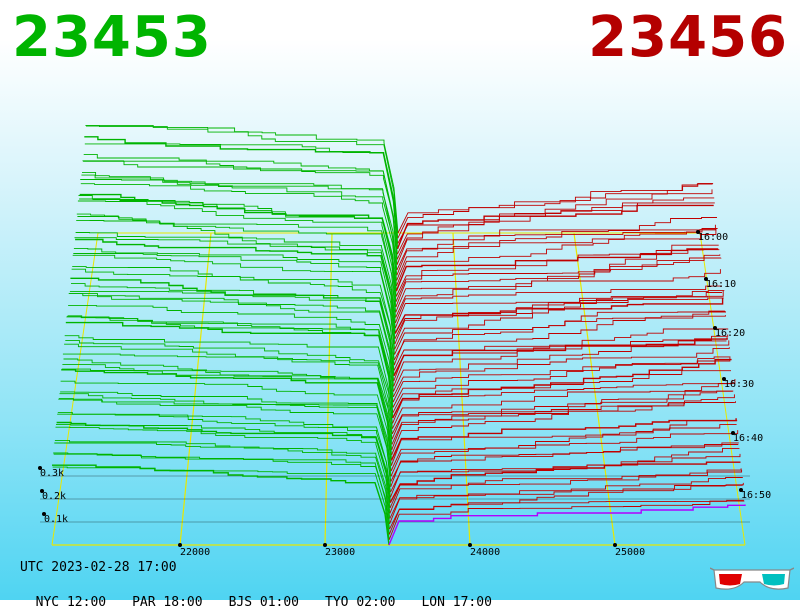  Describe the element at coordinates (195, 552) in the screenshot. I see `x-tick-label: 22000` at that location.